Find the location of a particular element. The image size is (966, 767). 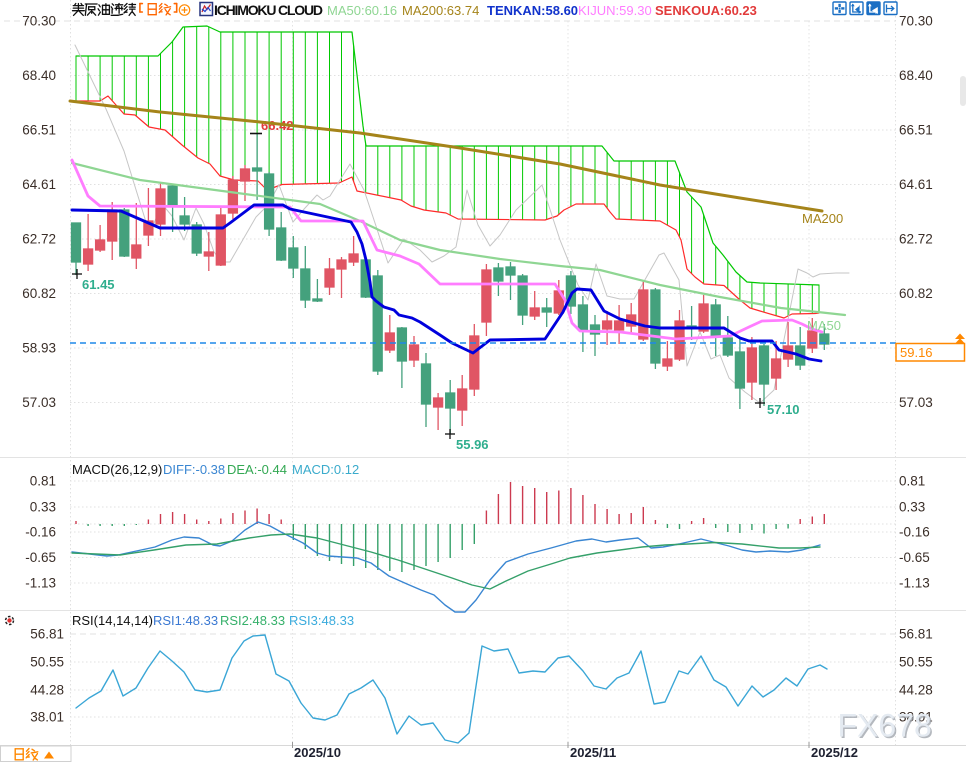

svg-text: ICHIMOKU CLOUD is located at coordinates (268, 10).